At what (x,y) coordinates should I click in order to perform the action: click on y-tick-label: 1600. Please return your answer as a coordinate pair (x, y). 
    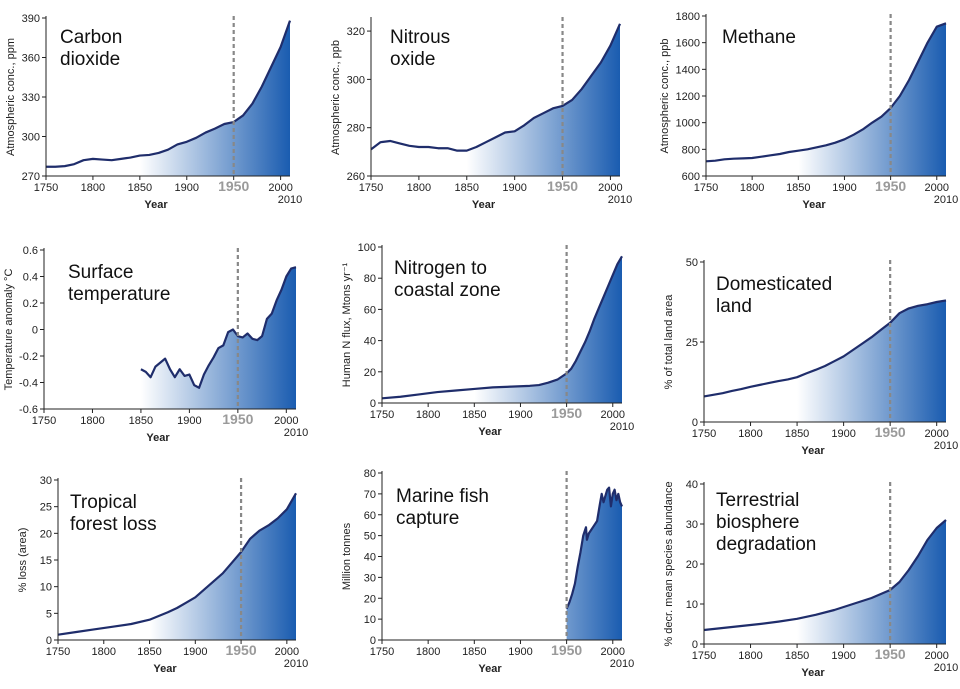
    Looking at the image, I should click on (688, 44).